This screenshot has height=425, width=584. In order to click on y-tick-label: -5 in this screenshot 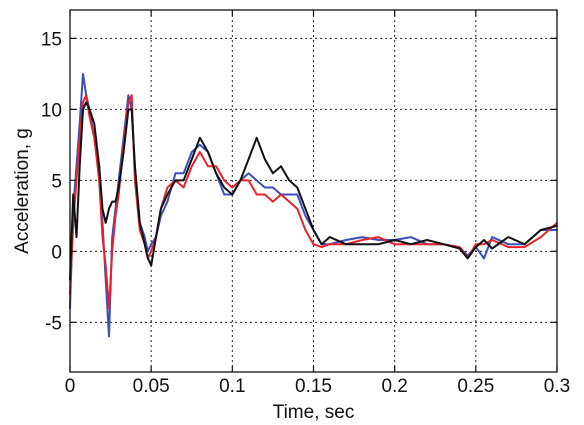, I will do `click(53, 323)`.